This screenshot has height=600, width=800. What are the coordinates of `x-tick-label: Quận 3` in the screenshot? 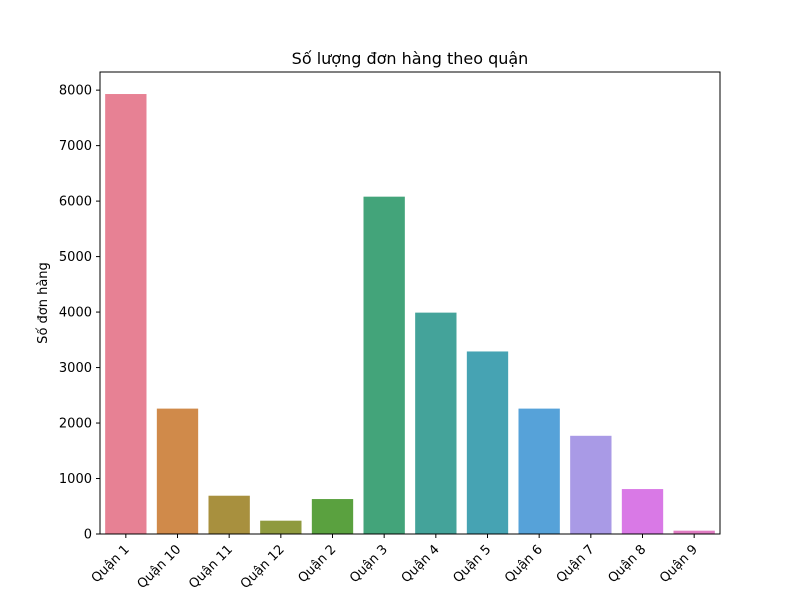 It's located at (369, 564).